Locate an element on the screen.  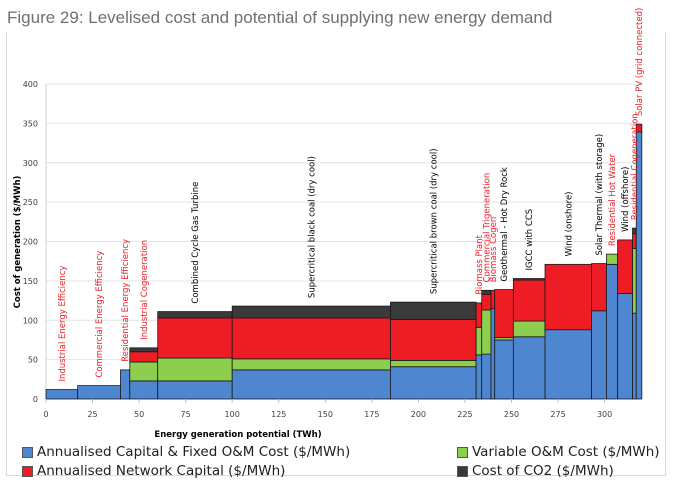
x-axis-title: Energy generation potential (TWh) is located at coordinates (237, 435).